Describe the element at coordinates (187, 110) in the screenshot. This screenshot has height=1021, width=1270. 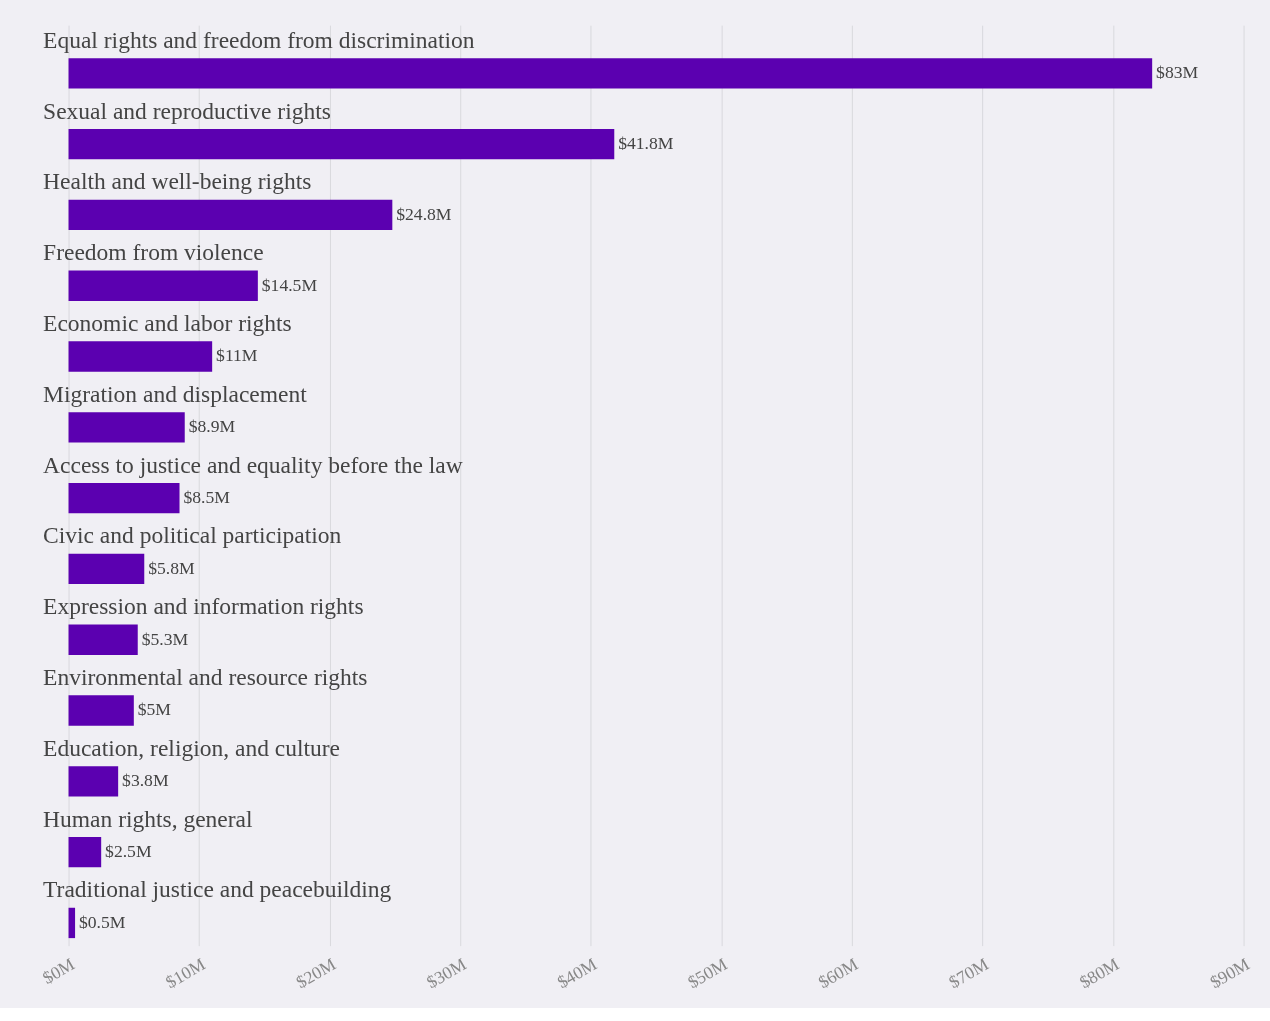
I see `y-tick-label: Sexual and reproductive rights` at that location.